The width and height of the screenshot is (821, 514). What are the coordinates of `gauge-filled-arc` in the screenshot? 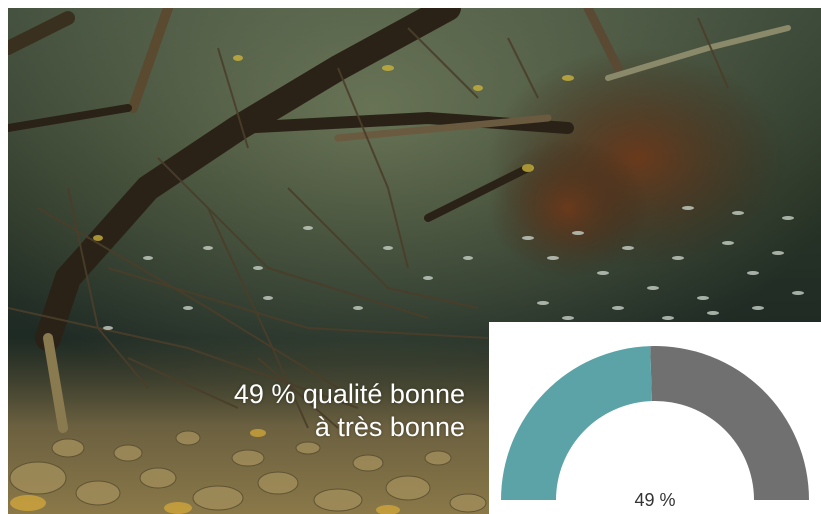 It's located at (576, 423).